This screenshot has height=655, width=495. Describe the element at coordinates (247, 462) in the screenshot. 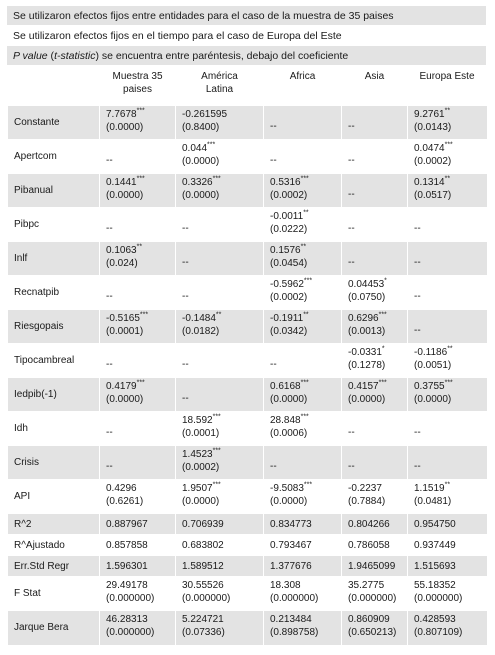

I see `table-row: Crisis -- 1.4523*** (0.0002) -- -- --` at that location.